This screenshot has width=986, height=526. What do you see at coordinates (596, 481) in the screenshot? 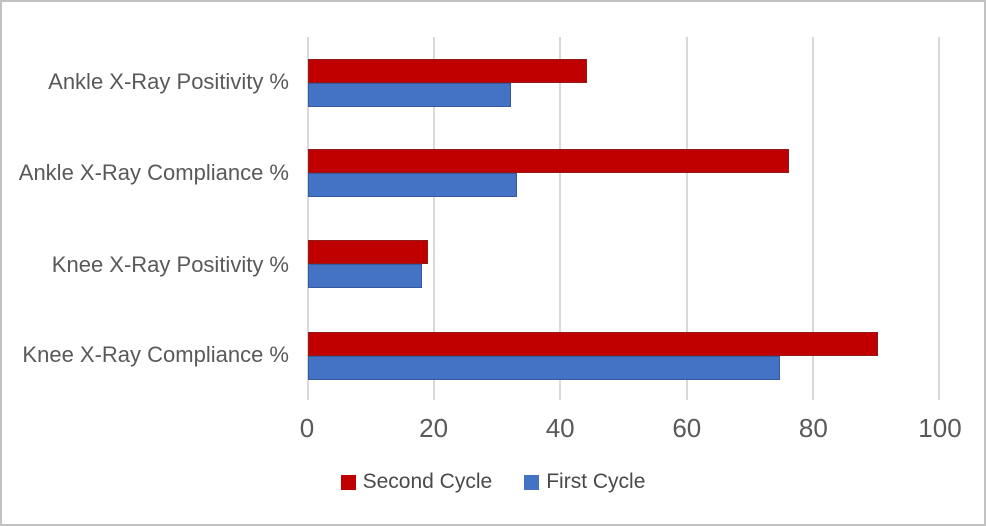
I see `legend-label-first-cycle: First Cycle` at bounding box center [596, 481].